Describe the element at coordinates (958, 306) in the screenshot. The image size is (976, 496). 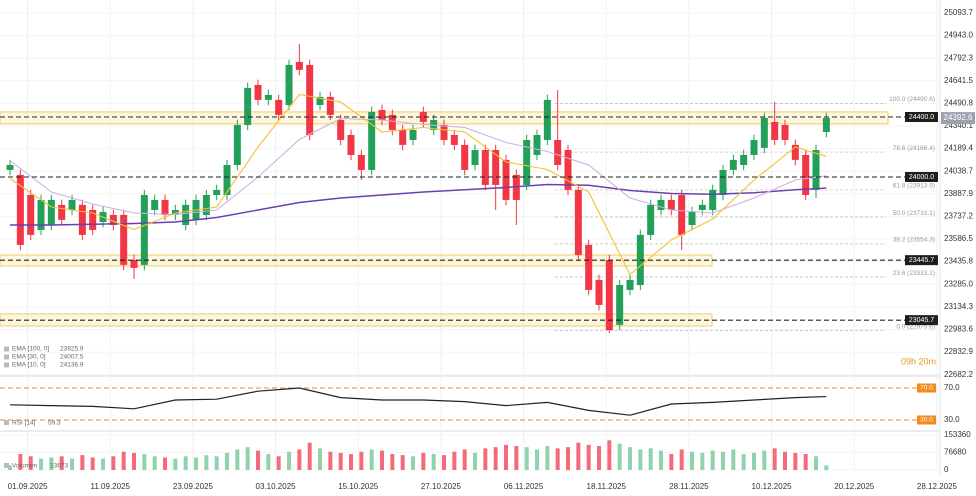
I see `y-tick-label: 23134.3` at that location.